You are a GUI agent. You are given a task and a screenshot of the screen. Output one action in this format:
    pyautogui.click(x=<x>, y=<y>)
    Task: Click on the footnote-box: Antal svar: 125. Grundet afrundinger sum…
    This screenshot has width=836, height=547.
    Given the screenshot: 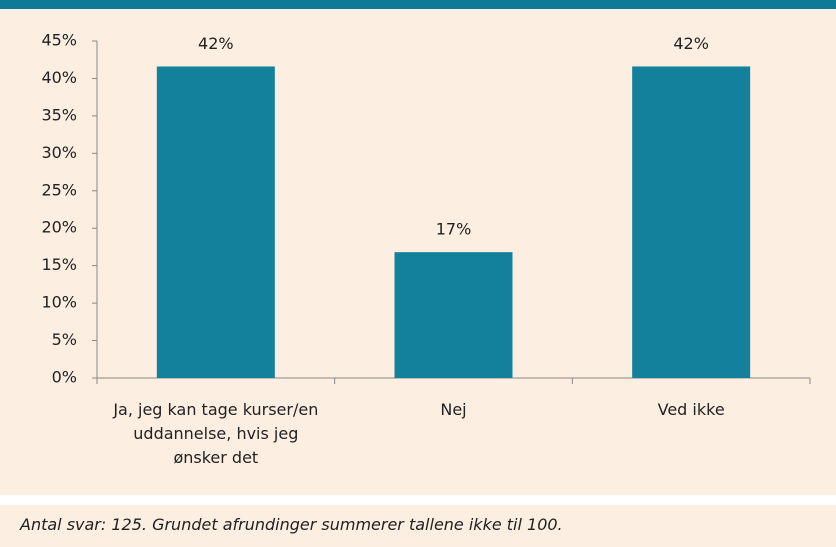 What is the action you would take?
    pyautogui.click(x=418, y=526)
    